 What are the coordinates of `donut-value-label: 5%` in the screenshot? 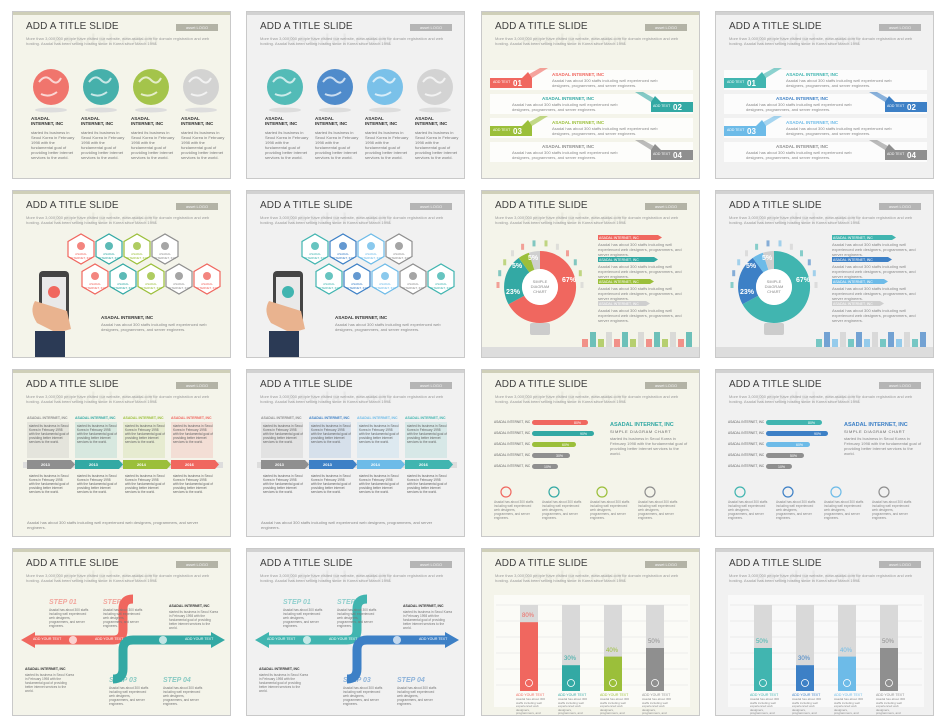 It's located at (533, 258).